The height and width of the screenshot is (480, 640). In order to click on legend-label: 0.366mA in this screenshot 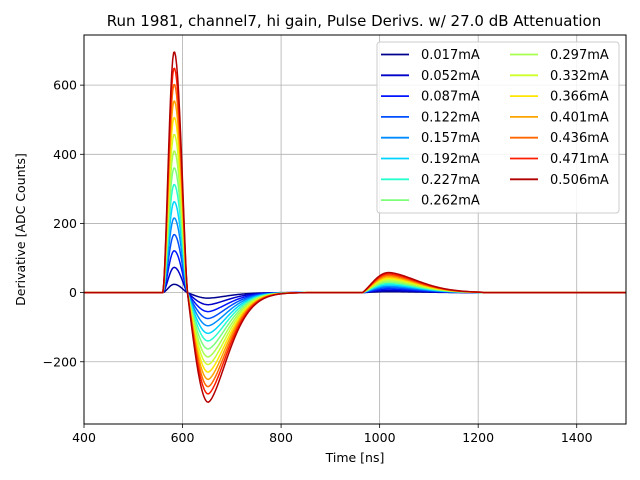, I will do `click(579, 97)`.